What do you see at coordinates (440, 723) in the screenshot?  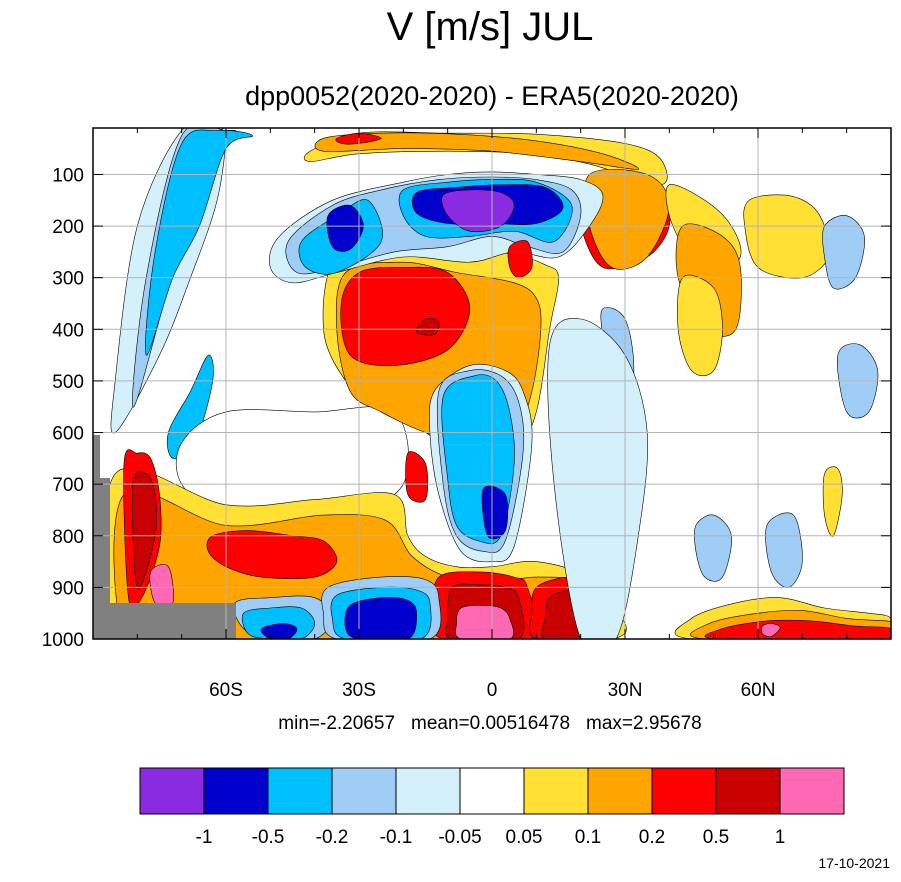 I see `stat-mean-label: mean=` at bounding box center [440, 723].